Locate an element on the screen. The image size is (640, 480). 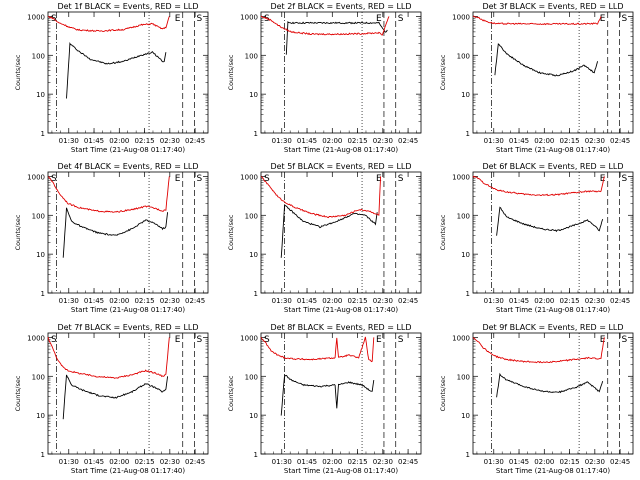
panel-title: Det 8f BLACK = Events, RED = LLD is located at coordinates (340, 327).